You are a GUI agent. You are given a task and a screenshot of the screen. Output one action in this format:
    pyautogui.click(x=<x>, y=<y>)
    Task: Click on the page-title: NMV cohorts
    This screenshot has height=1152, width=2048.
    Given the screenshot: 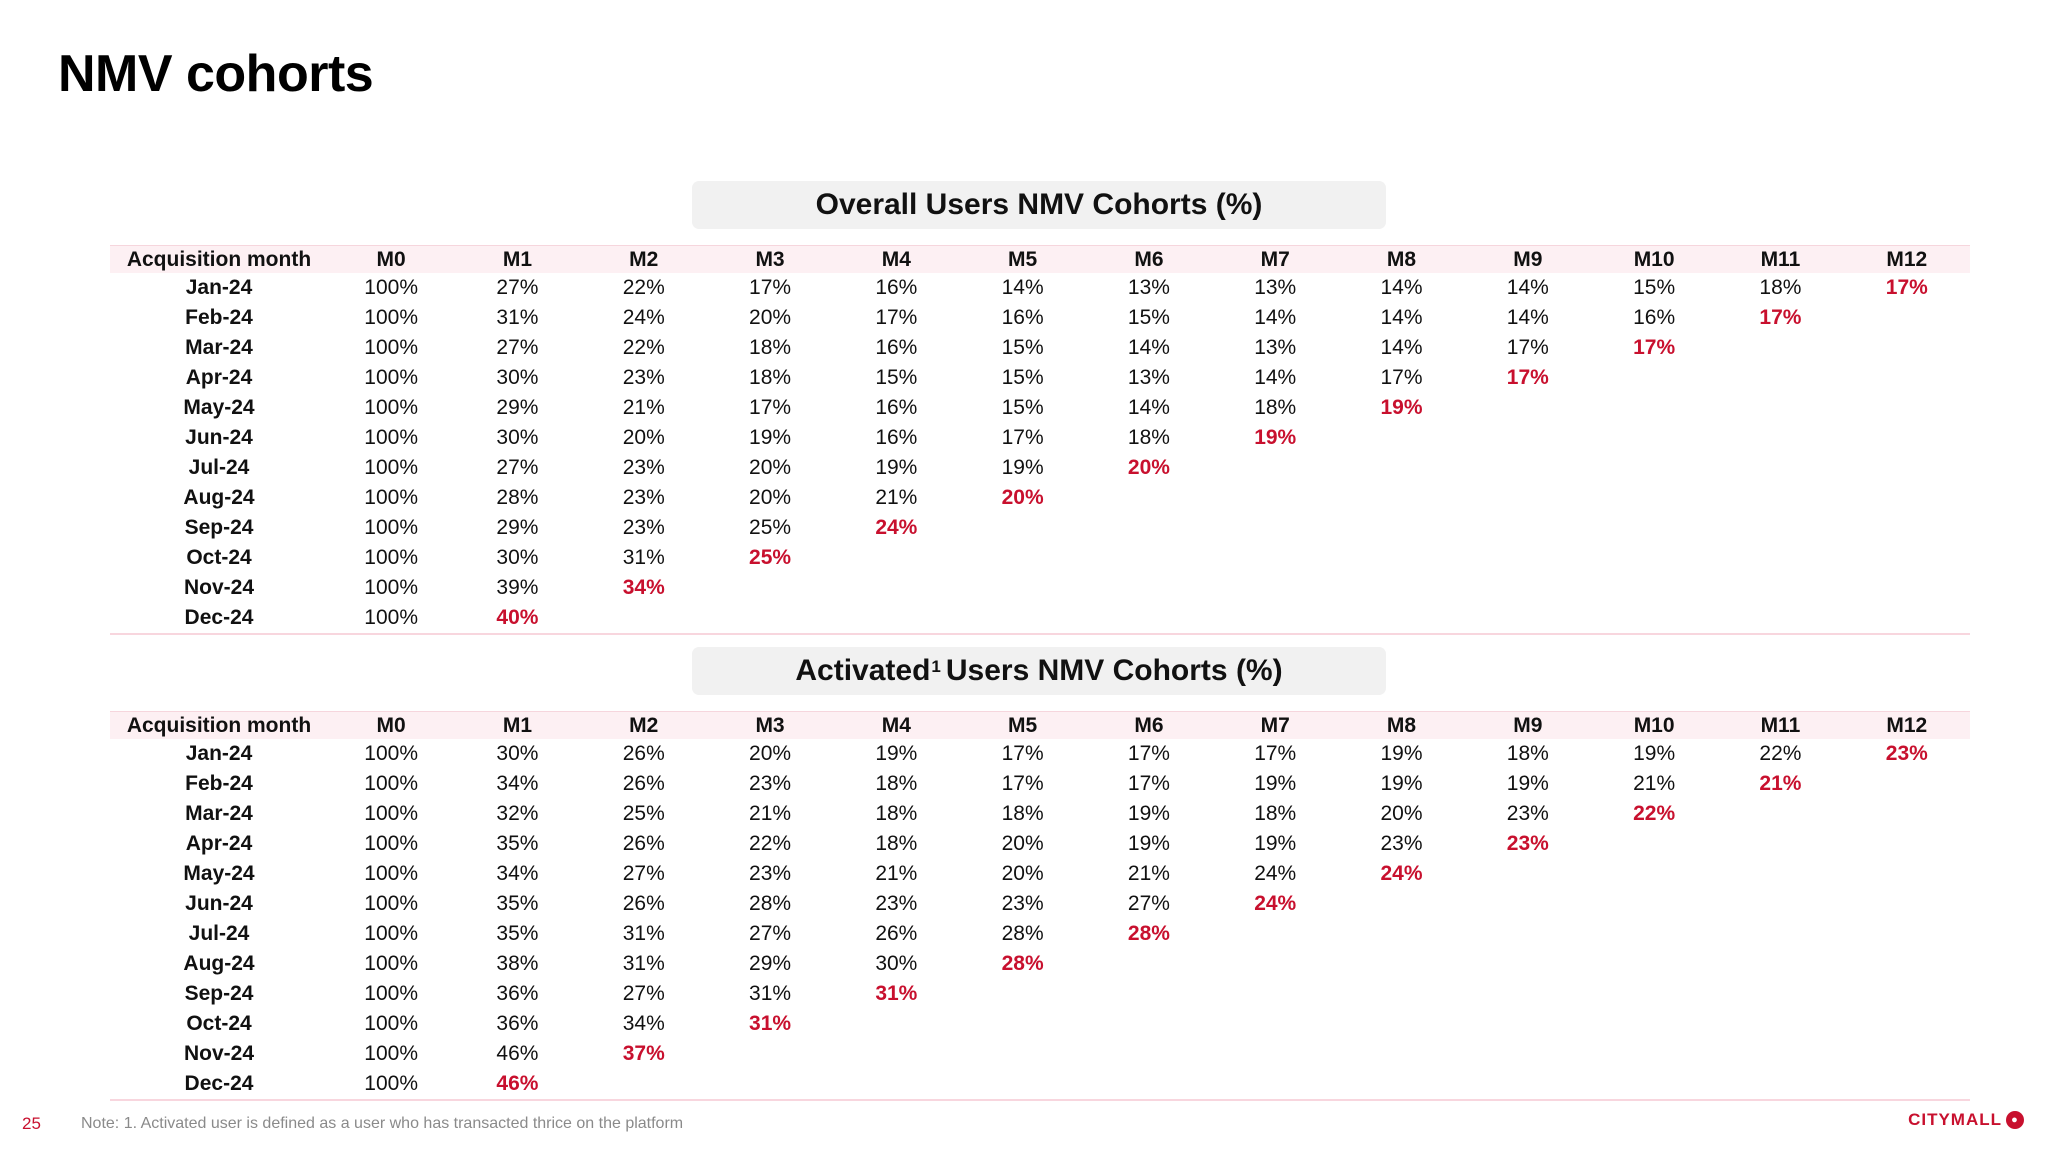 What is the action you would take?
    pyautogui.click(x=216, y=74)
    